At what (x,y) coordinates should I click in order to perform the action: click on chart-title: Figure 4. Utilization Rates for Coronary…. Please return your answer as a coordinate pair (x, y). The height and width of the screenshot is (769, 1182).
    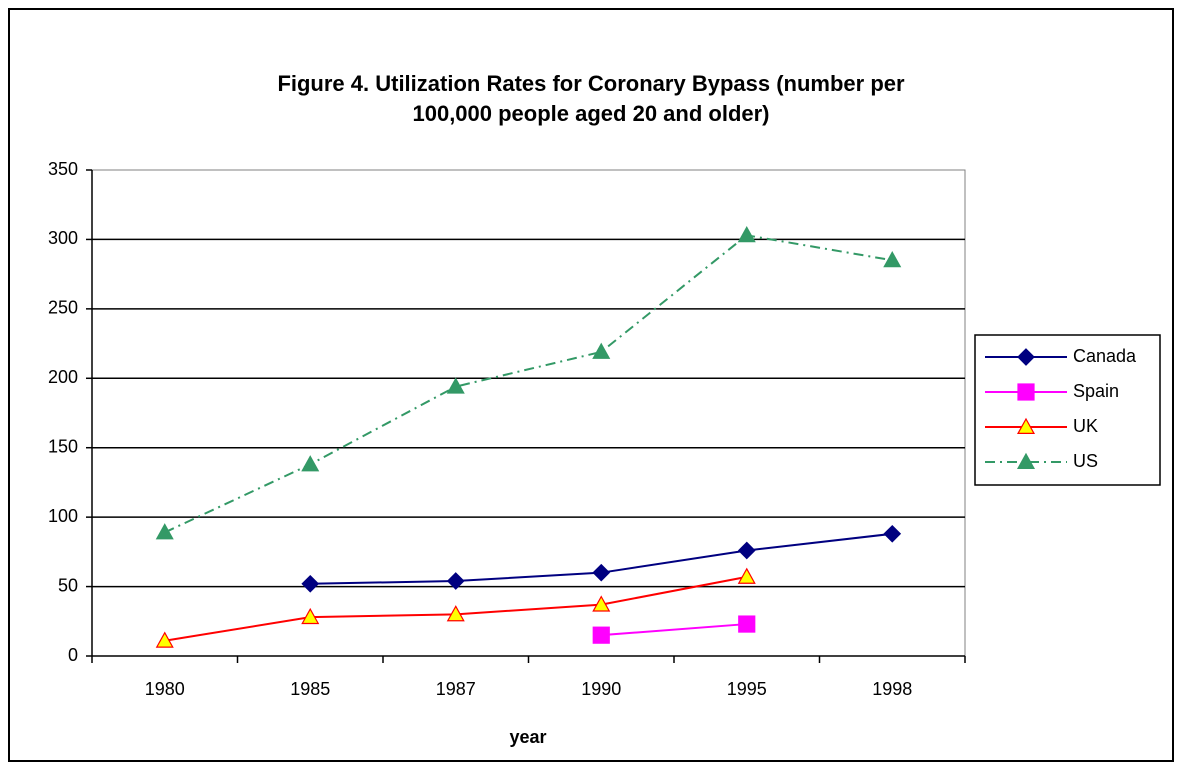
    Looking at the image, I should click on (591, 83).